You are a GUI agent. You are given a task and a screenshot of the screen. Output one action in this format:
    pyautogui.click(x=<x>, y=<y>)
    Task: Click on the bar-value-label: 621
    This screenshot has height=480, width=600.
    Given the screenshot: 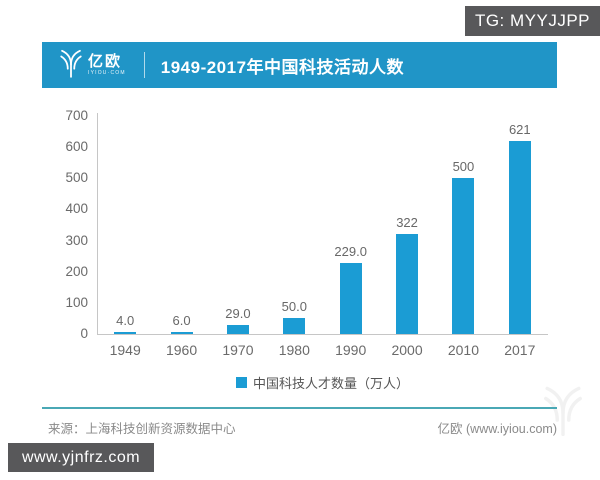 What is the action you would take?
    pyautogui.click(x=519, y=129)
    